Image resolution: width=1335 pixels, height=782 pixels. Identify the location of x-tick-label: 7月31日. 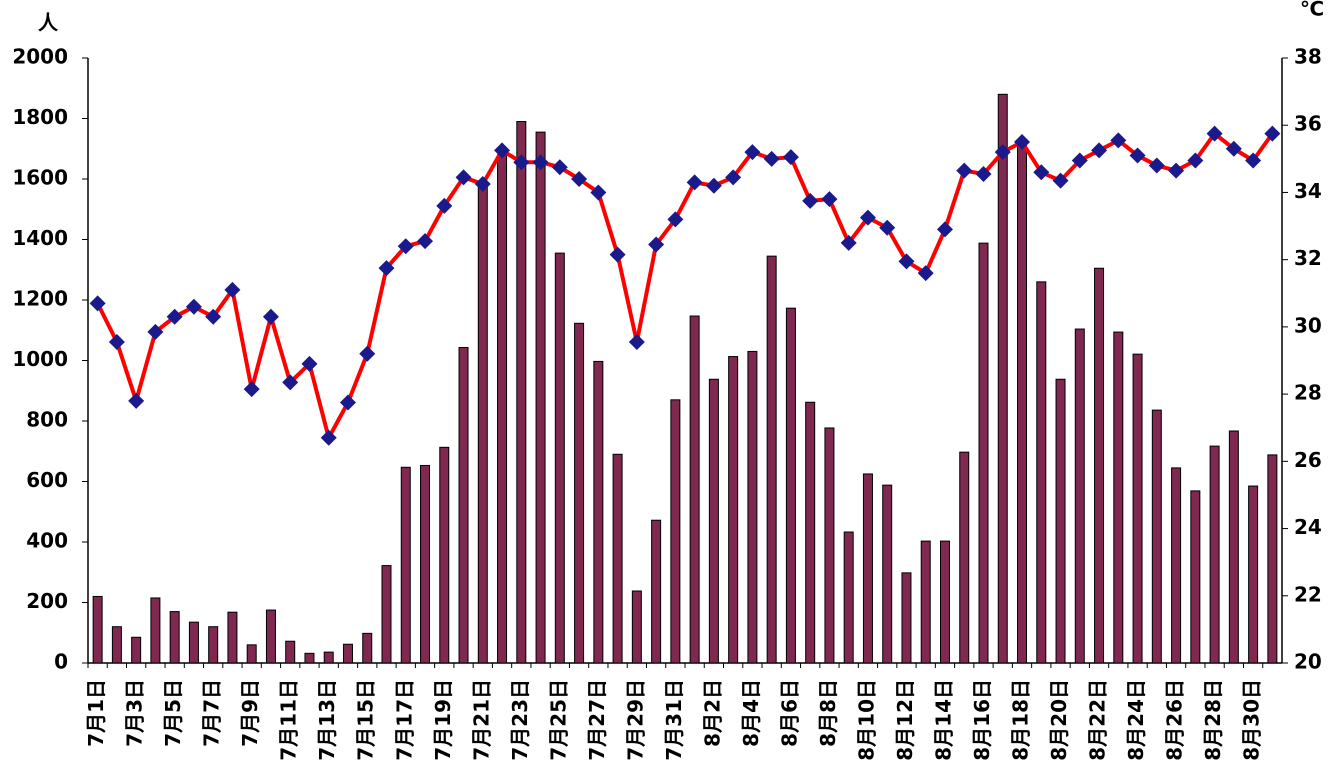
(674, 720).